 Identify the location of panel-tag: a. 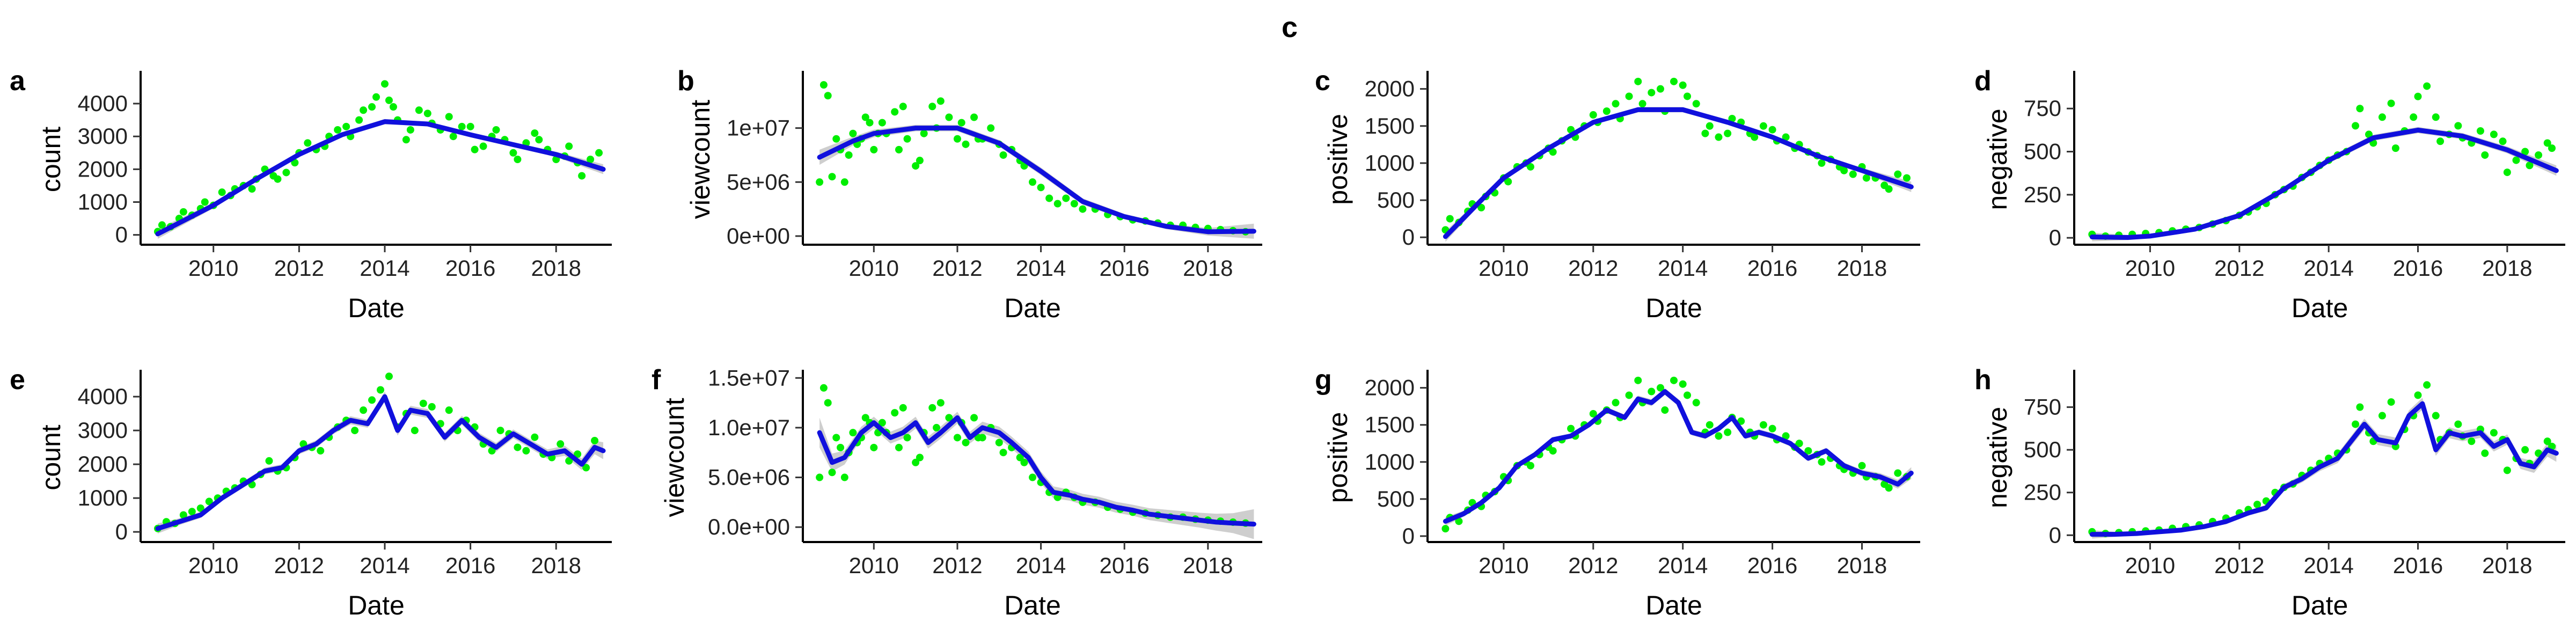
(18, 81).